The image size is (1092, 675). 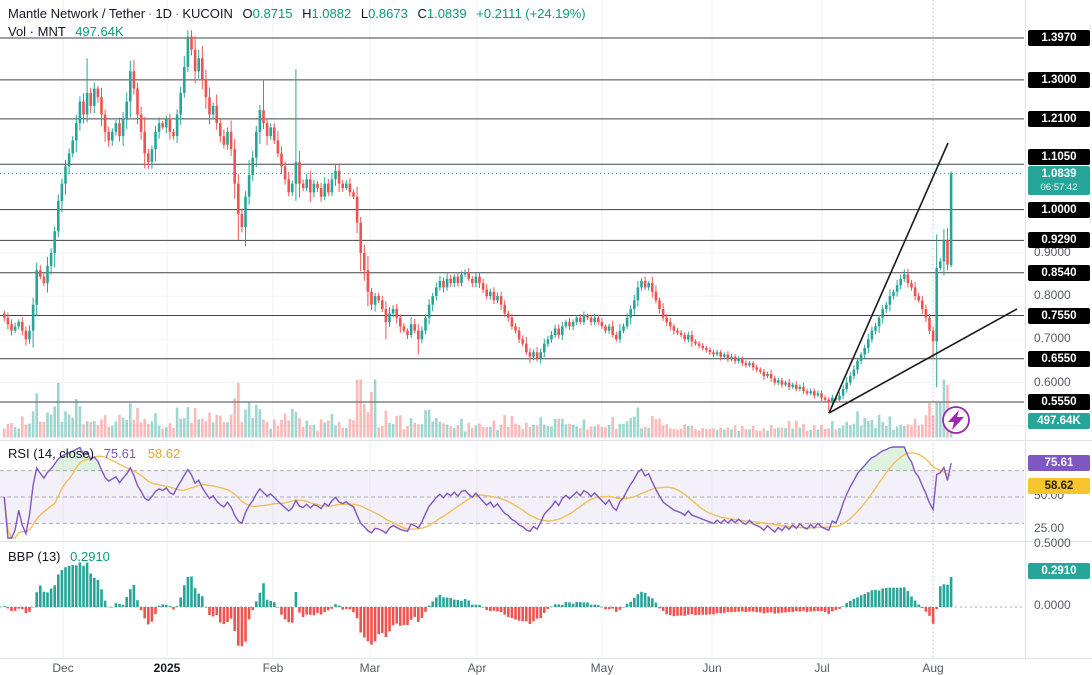 I want to click on interval-button: 1D, so click(x=164, y=13).